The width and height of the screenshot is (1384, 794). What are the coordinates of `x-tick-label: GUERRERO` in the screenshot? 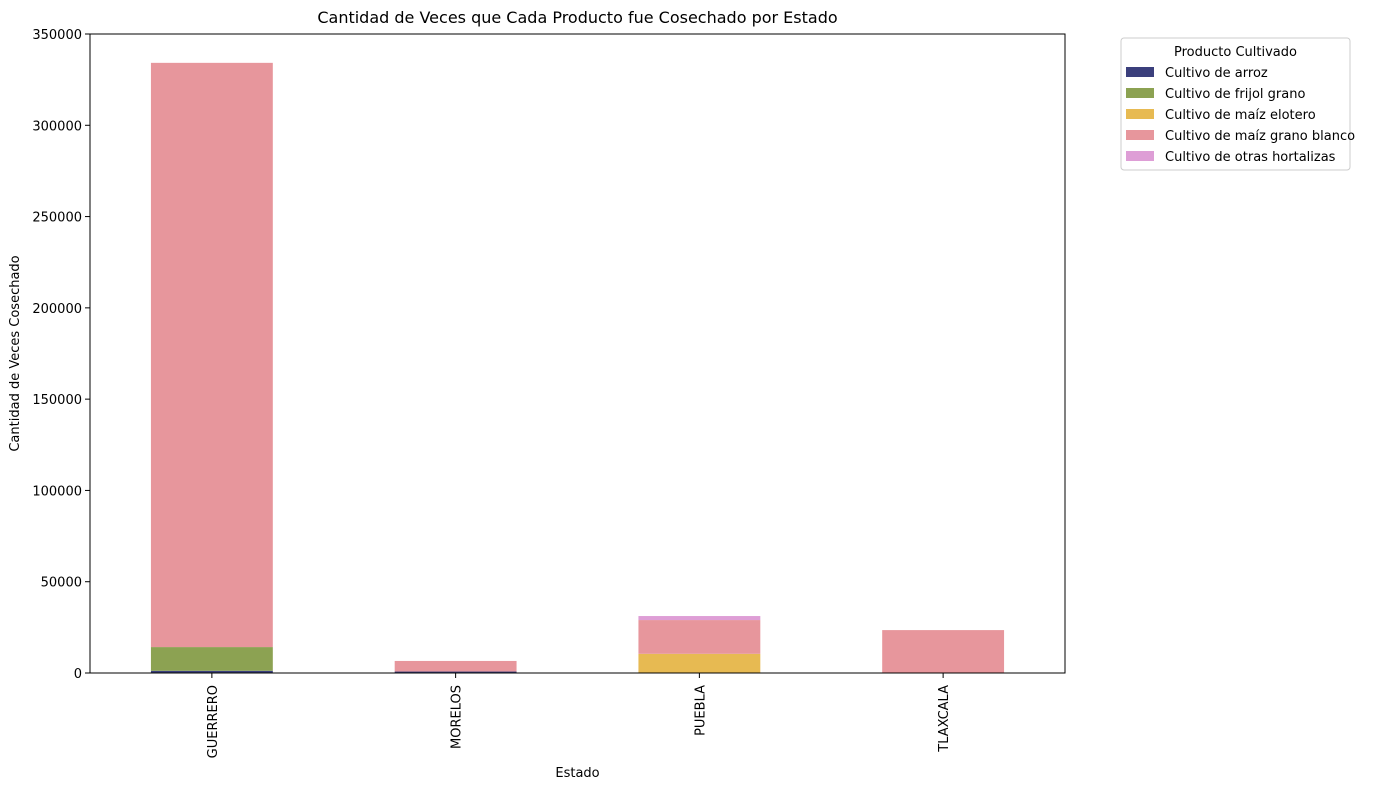 It's located at (213, 721).